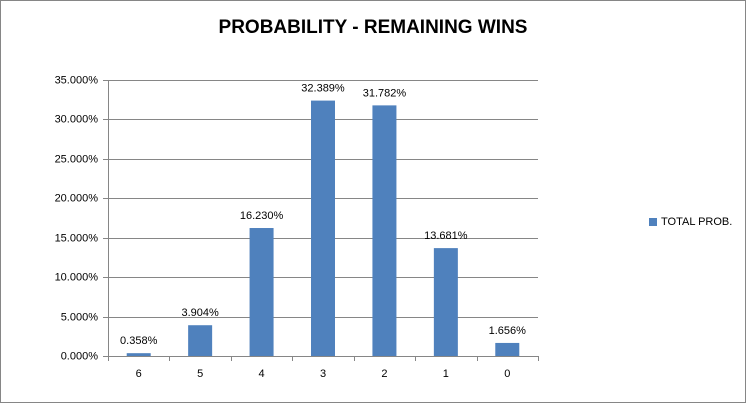 The width and height of the screenshot is (746, 403). Describe the element at coordinates (77, 159) in the screenshot. I see `y-tick-label: 25.000%` at that location.